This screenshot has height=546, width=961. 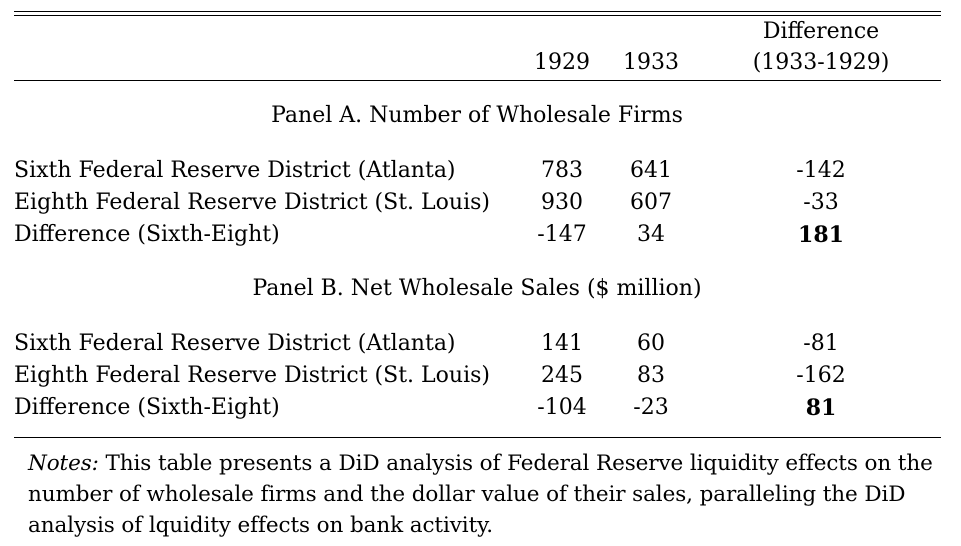 What do you see at coordinates (821, 235) in the screenshot?
I see `panel-a-row-3-diff: 181` at bounding box center [821, 235].